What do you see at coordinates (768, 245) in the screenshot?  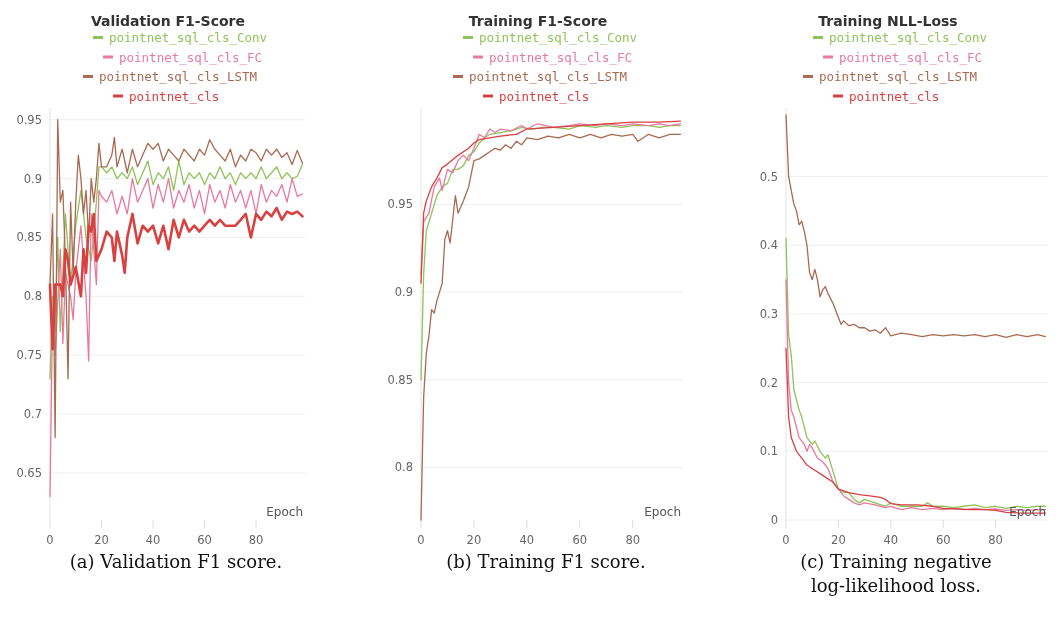 I see `y-tick-label: 0.4` at bounding box center [768, 245].